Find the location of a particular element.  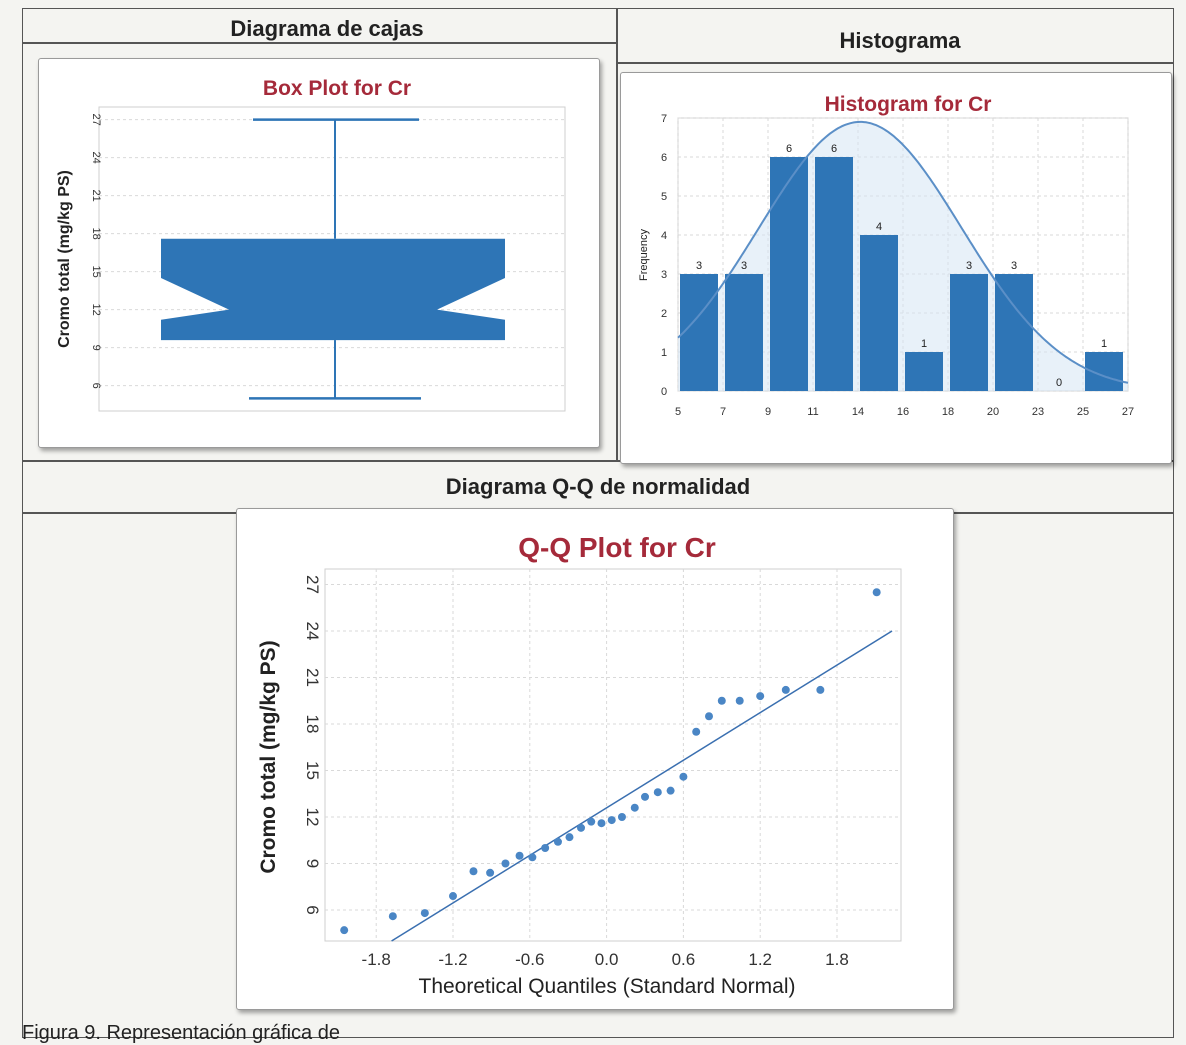

histogram-ytick-label: 2 is located at coordinates (664, 314).